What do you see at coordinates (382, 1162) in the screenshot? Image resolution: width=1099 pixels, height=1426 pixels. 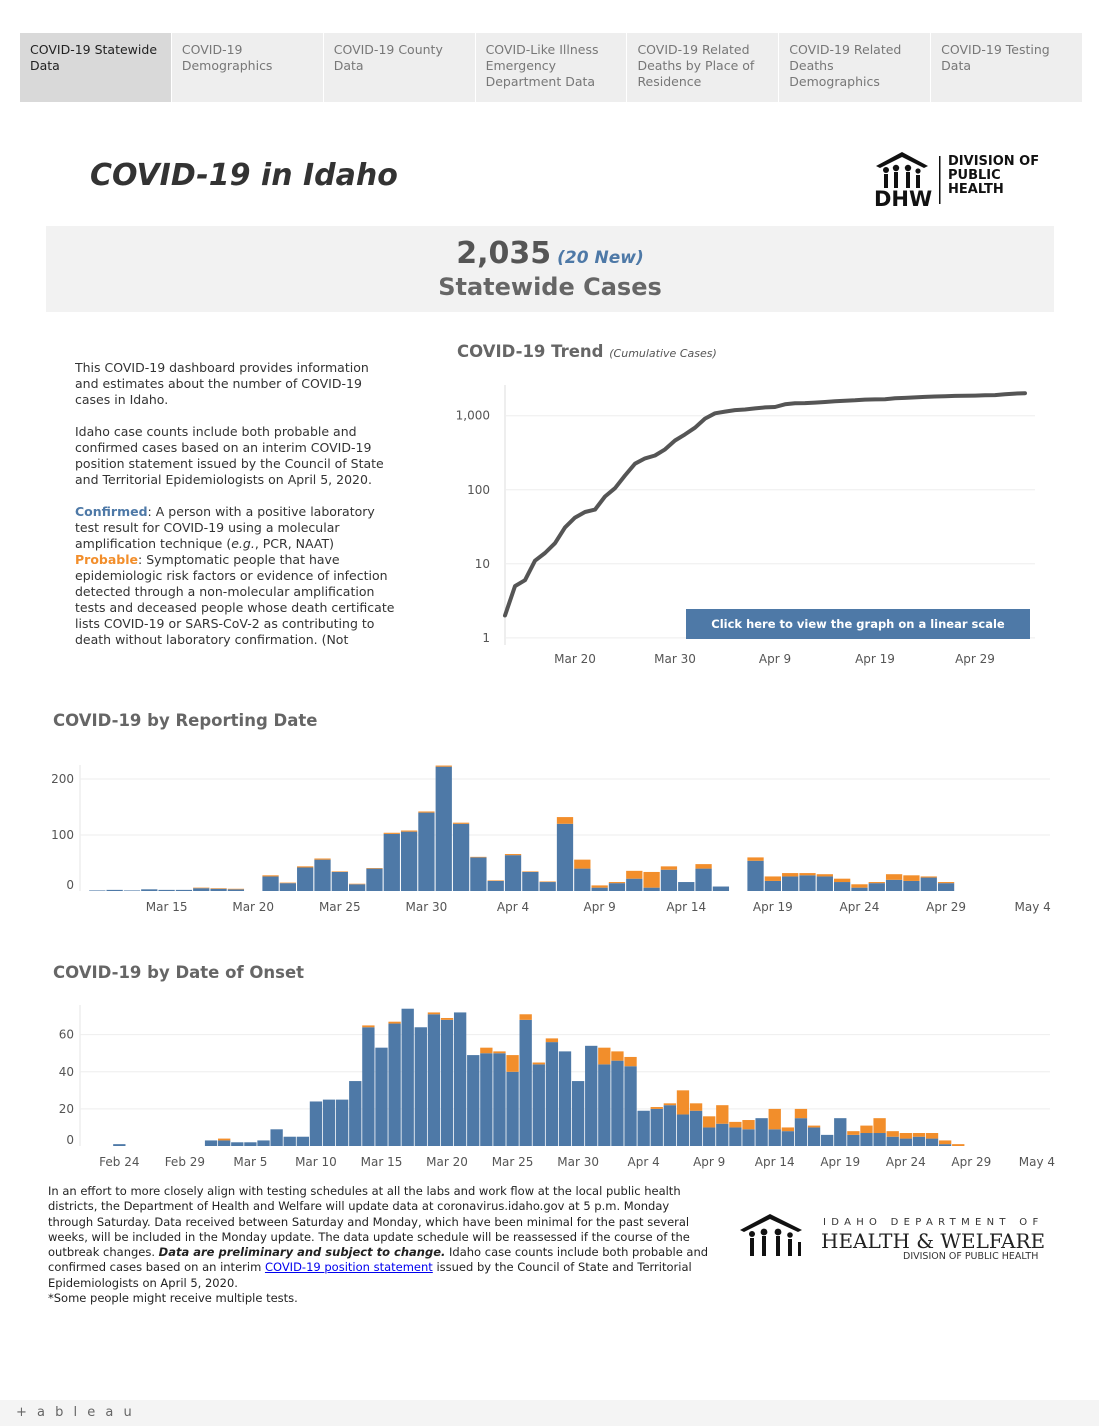 I see `onset-x-tick-label: Mar 15` at bounding box center [382, 1162].